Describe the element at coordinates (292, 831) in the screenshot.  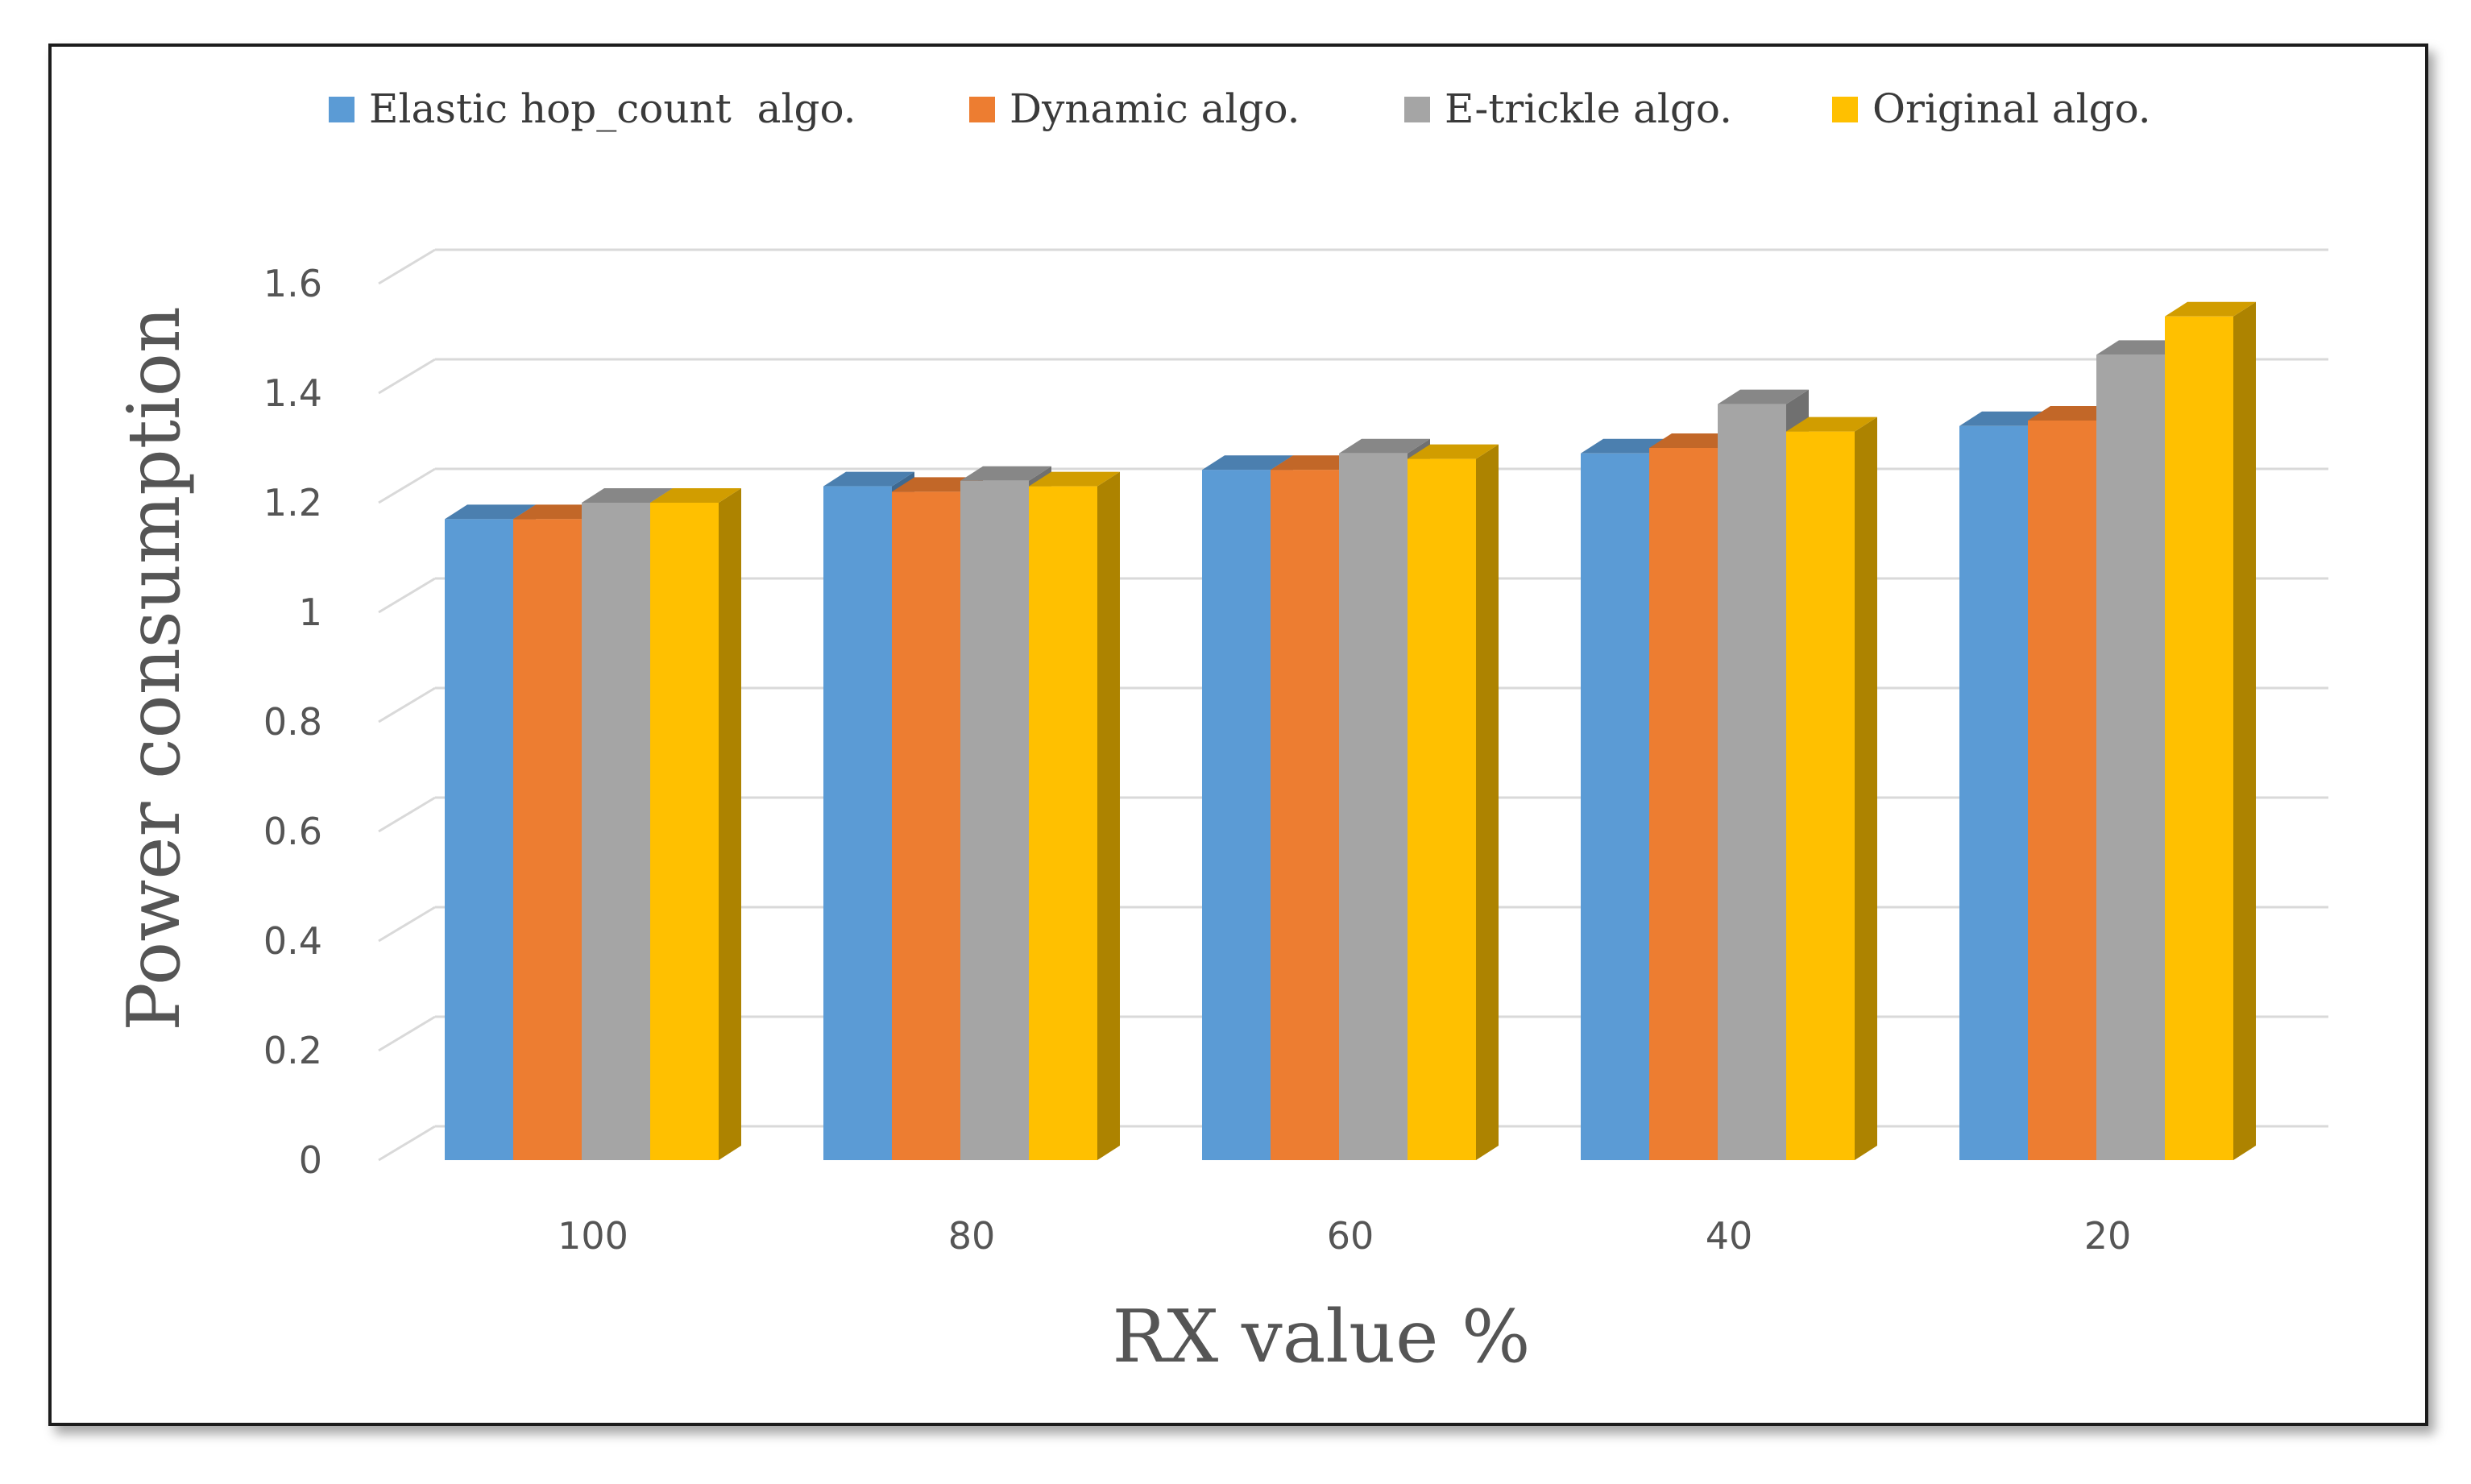
I see `y-tick-label: 0.6` at that location.